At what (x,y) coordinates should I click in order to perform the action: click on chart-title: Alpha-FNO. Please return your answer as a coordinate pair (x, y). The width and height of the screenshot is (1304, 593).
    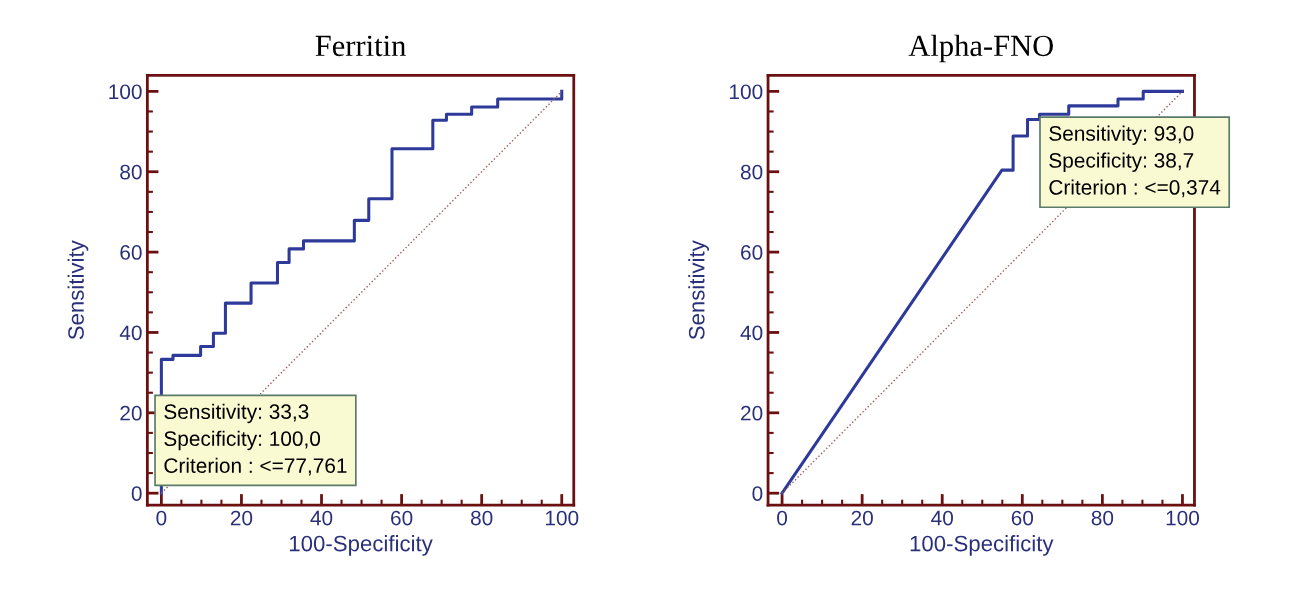
    Looking at the image, I should click on (980, 48).